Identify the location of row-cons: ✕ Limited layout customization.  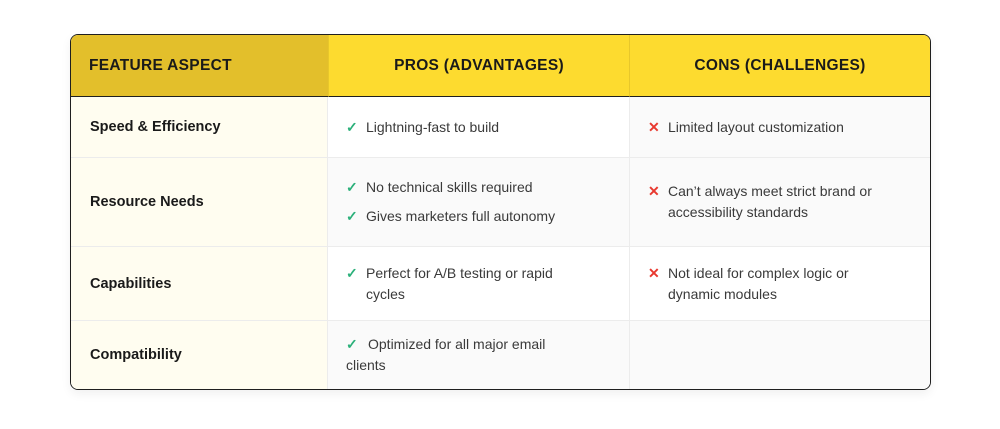
(779, 127).